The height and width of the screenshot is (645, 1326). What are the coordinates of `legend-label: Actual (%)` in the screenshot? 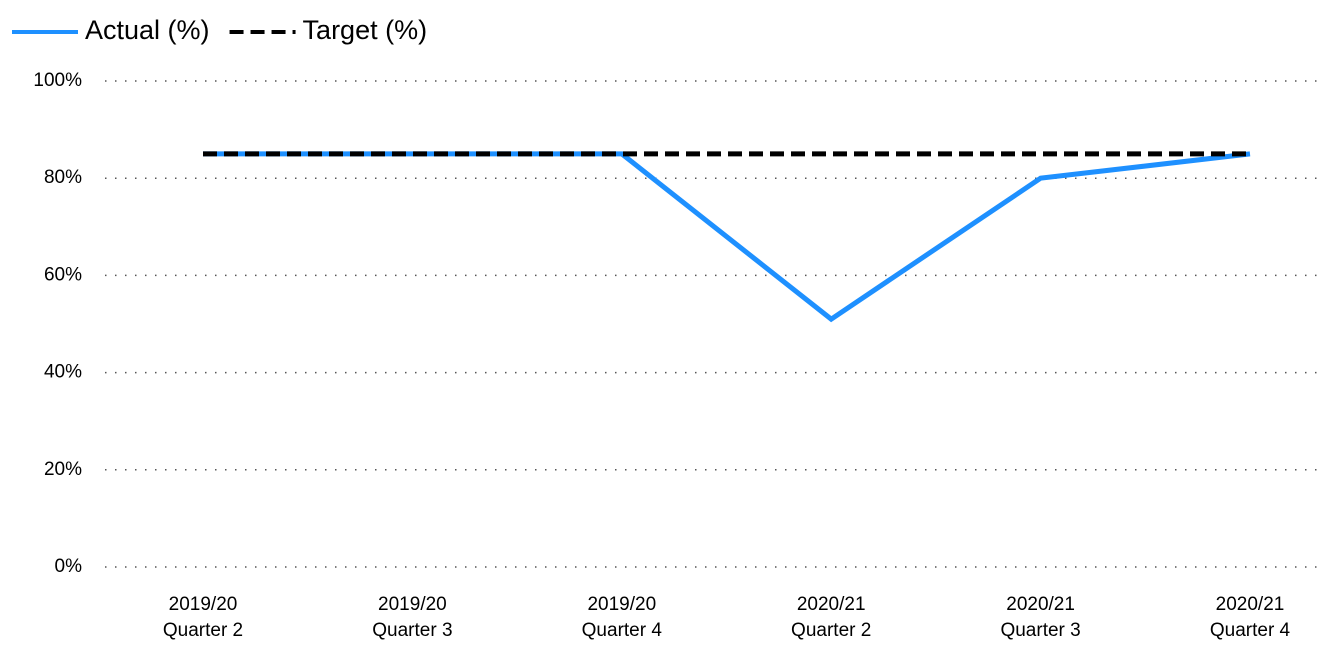 It's located at (147, 30).